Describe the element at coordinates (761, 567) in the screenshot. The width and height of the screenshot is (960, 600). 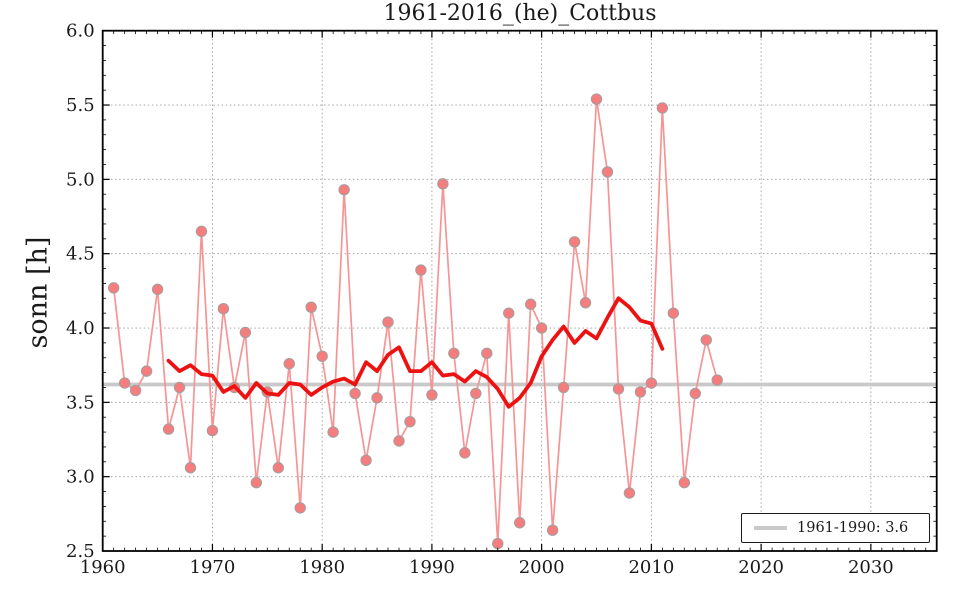
I see `x-tick-label: 2020` at that location.